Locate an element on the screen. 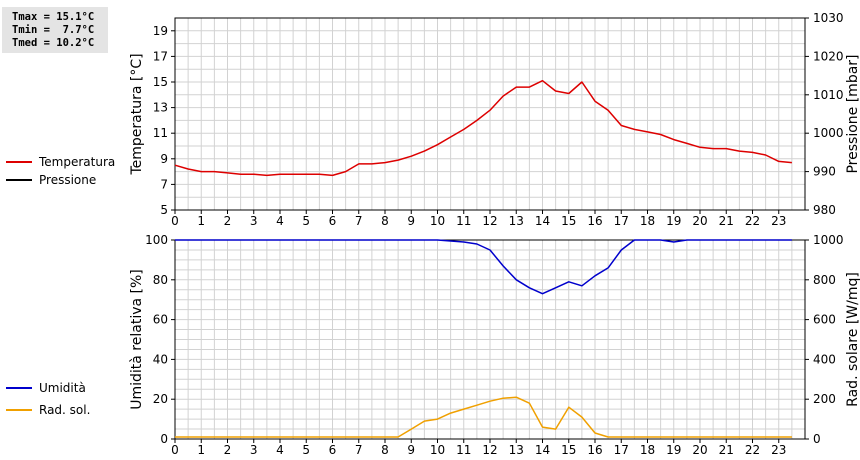 The image size is (860, 460). chart2-y2-axis-title: Rad. solare [W/mq] is located at coordinates (852, 339).